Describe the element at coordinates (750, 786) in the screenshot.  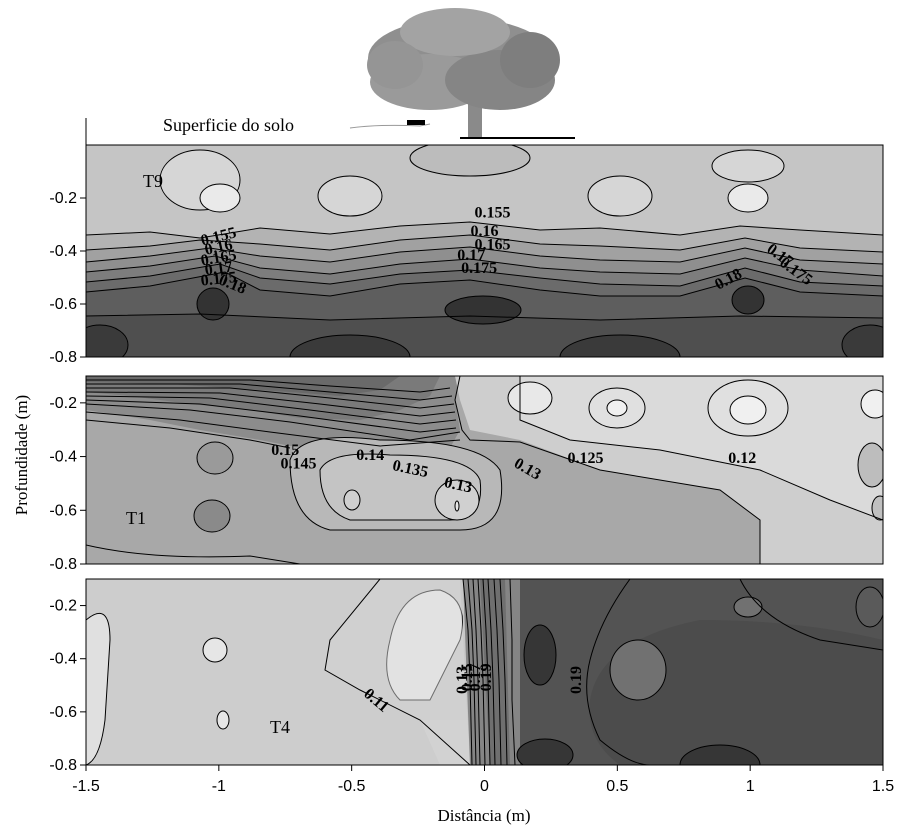
I see `x-tick-label: 1` at that location.